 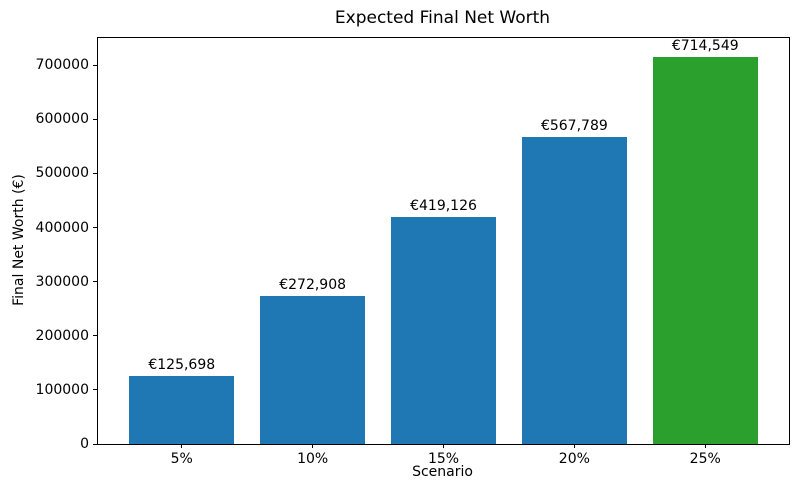 I want to click on y-tick-label: 700000, so click(x=62, y=65).